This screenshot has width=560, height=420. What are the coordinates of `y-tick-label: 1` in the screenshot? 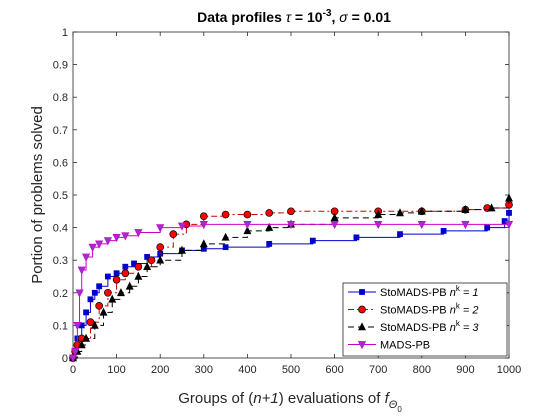 It's located at (65, 33).